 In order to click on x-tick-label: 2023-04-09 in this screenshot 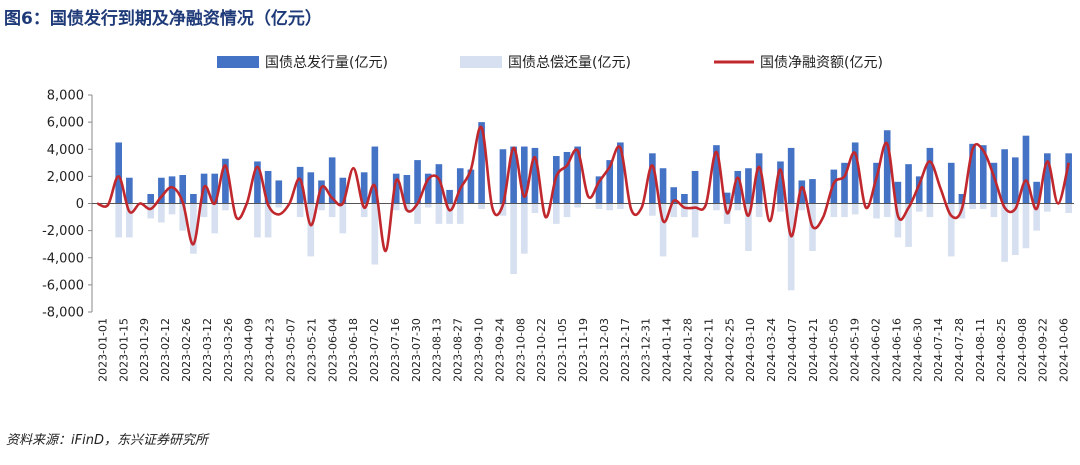, I will do `click(249, 350)`.